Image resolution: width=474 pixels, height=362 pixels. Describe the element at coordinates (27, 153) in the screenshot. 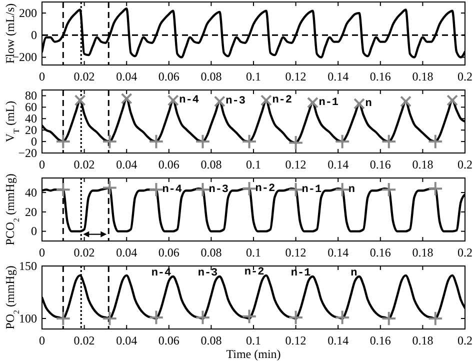

I see `y-tick-label: −20` at that location.